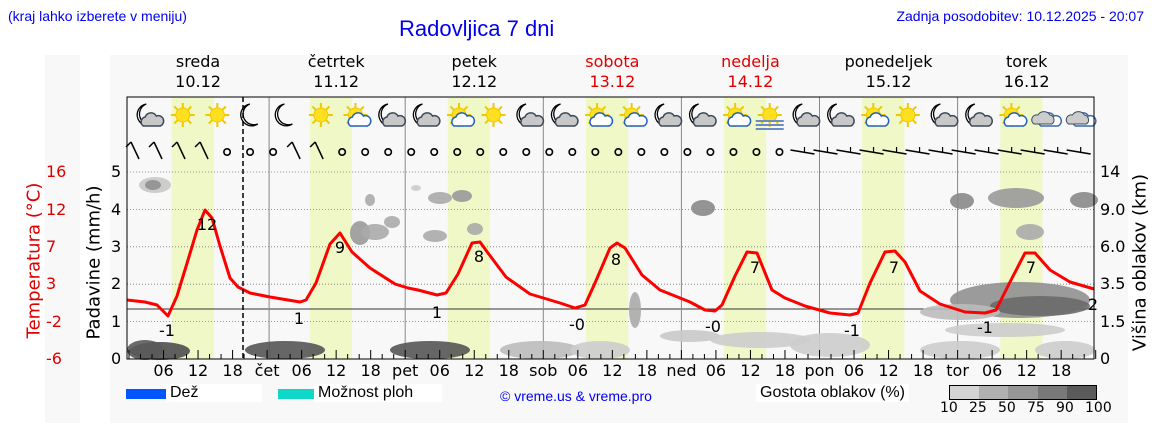 This screenshot has width=1152, height=443. What do you see at coordinates (1113, 246) in the screenshot?
I see `cloud-height-tick: 6.0` at bounding box center [1113, 246].